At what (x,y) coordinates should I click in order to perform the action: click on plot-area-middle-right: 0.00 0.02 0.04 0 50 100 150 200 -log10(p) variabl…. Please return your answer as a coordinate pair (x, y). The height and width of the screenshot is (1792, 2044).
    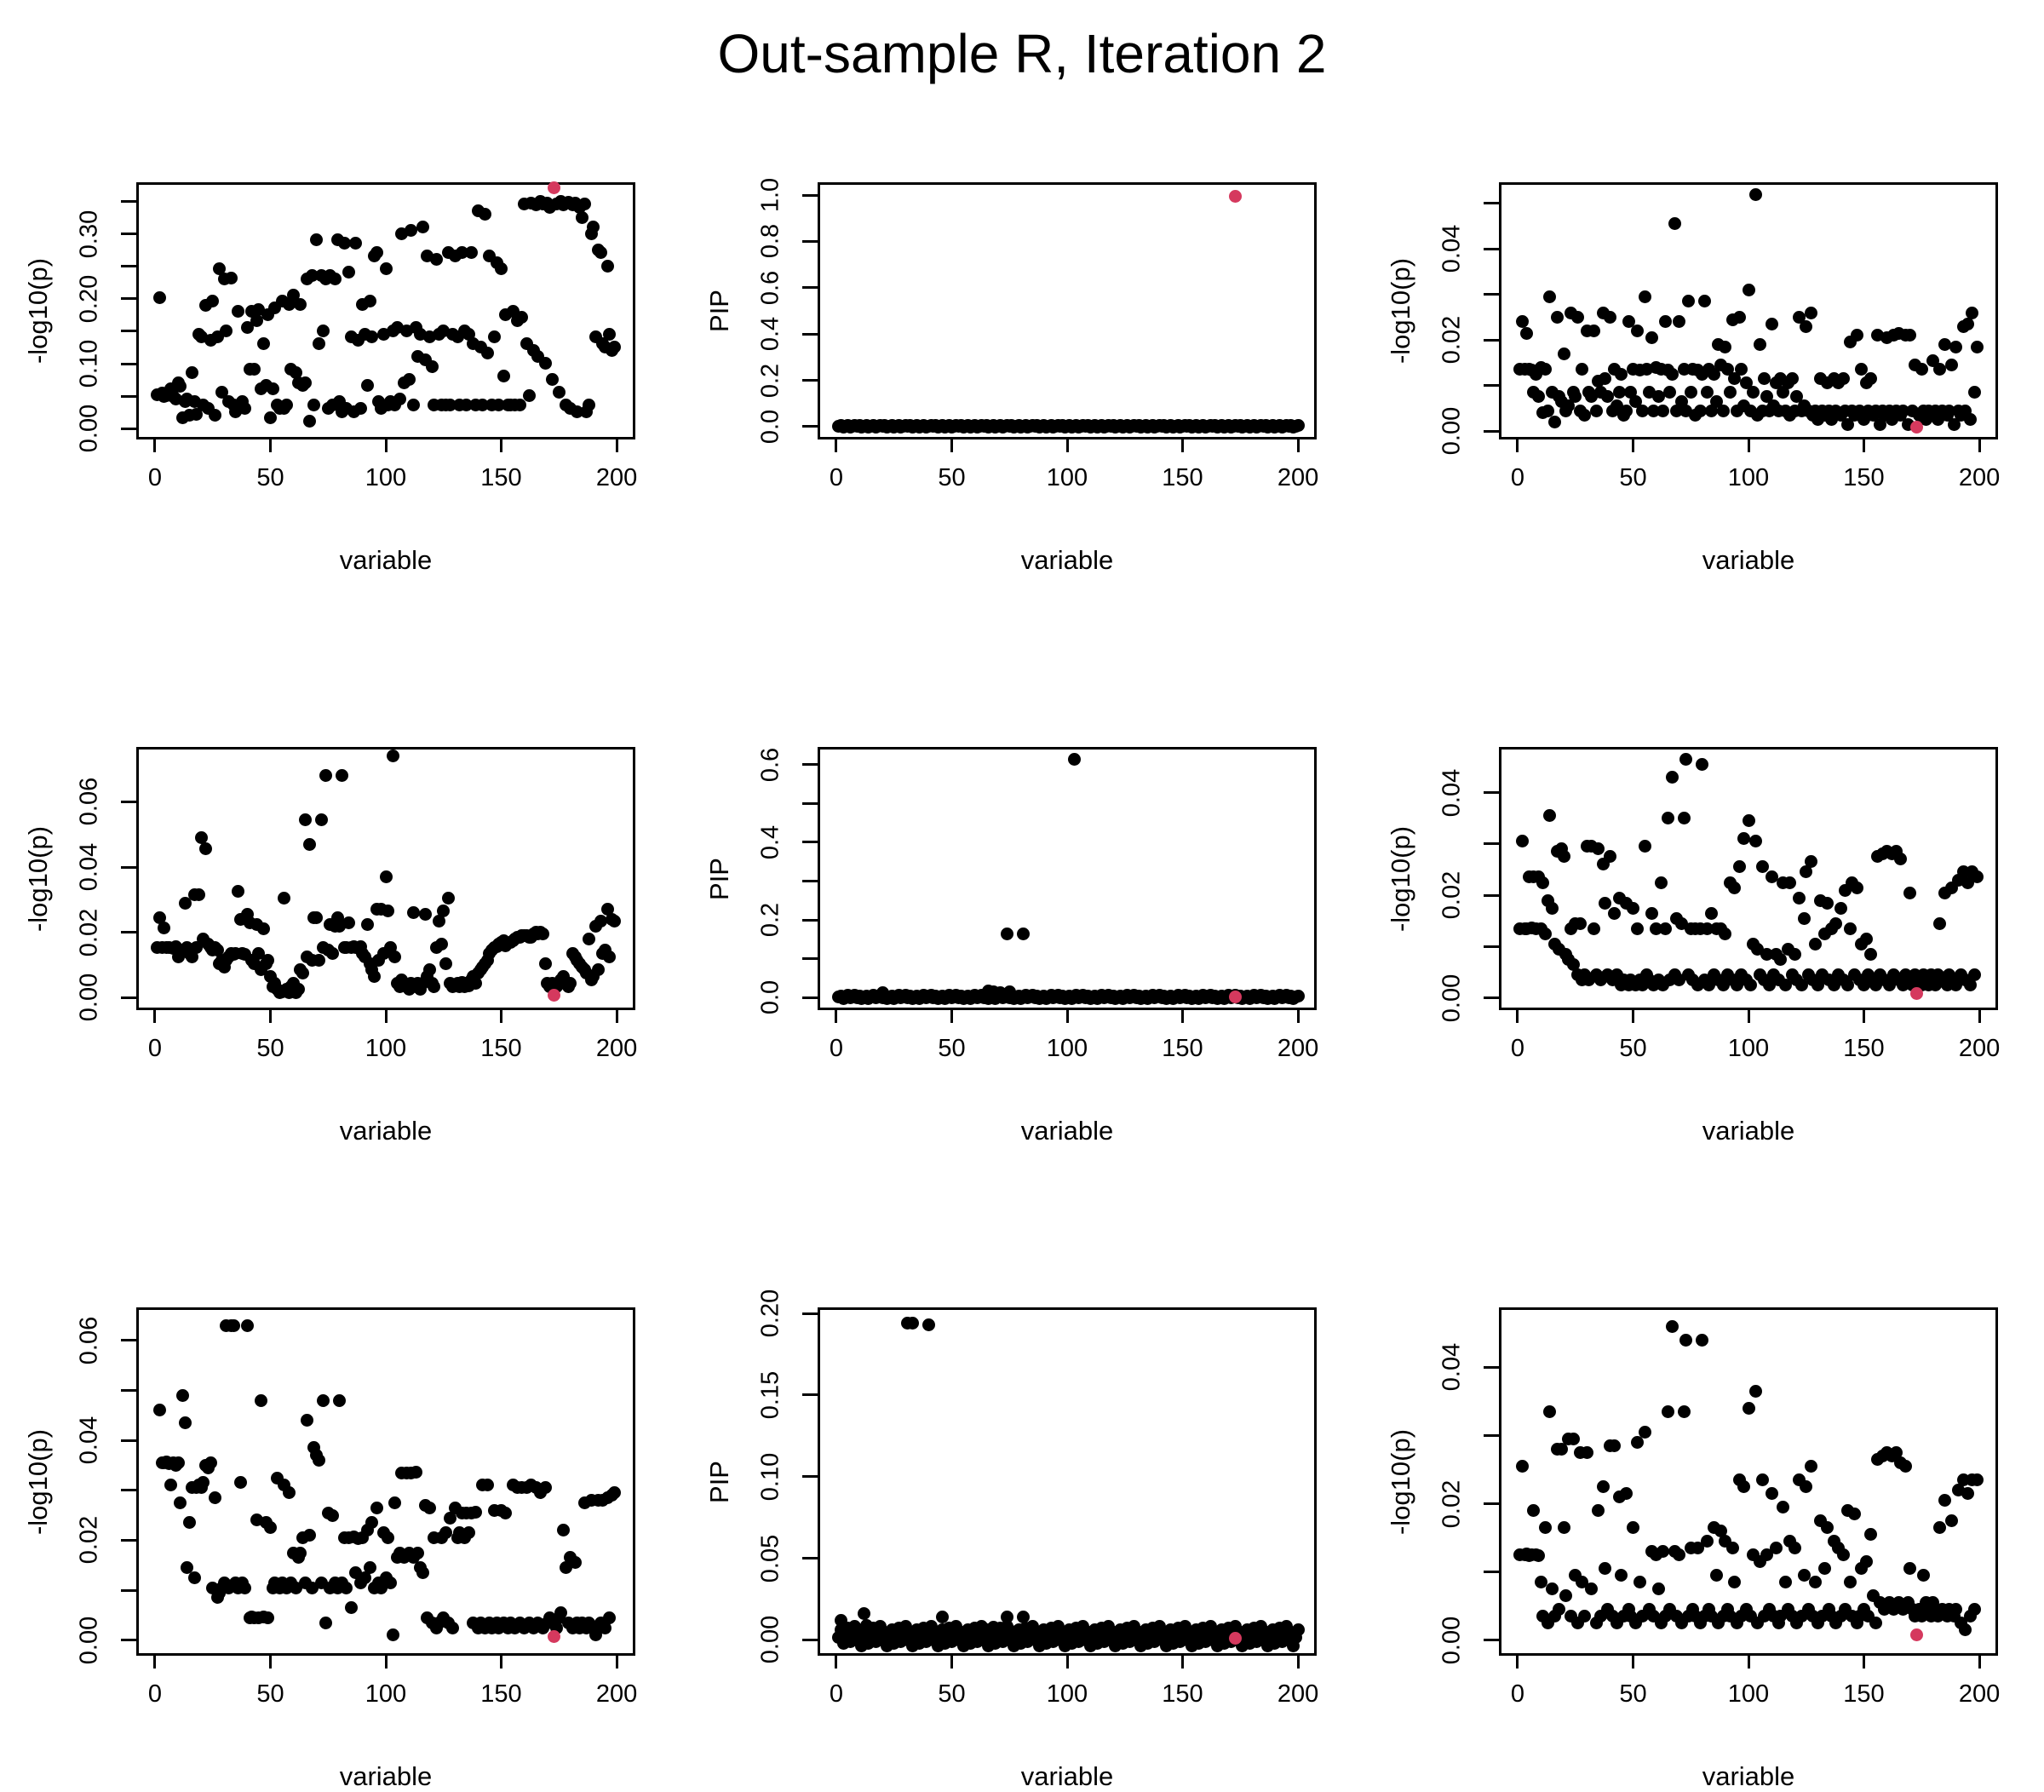
    Looking at the image, I should click on (1693, 946).